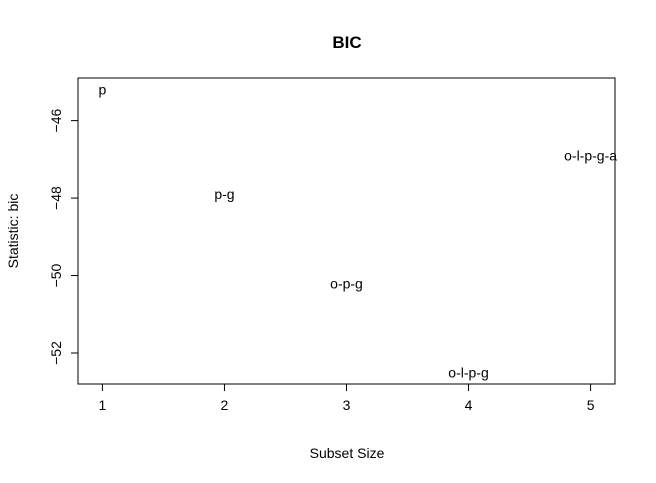 This screenshot has height=483, width=656. What do you see at coordinates (63, 237) in the screenshot?
I see `y-axis: −46 −48 −50 −52` at bounding box center [63, 237].